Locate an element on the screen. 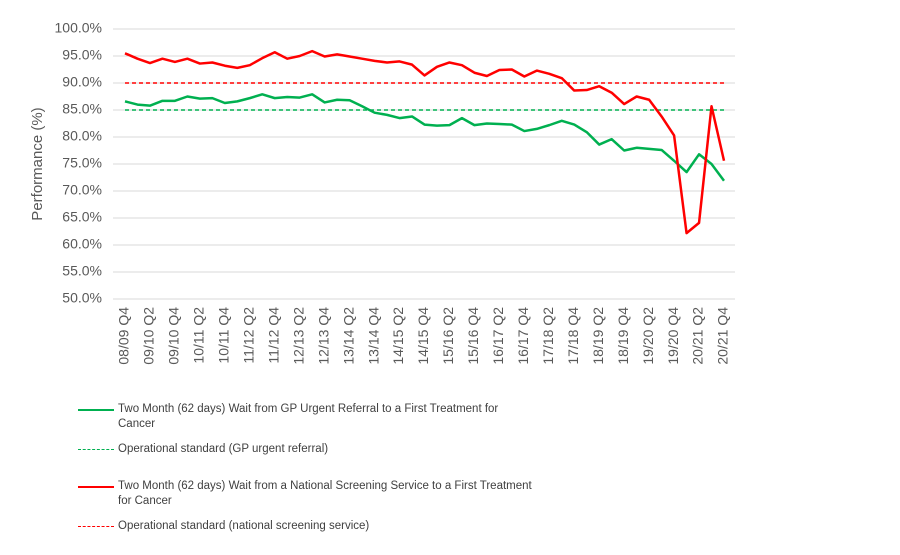  x-tick-label: 19/20 Q4 is located at coordinates (673, 336).